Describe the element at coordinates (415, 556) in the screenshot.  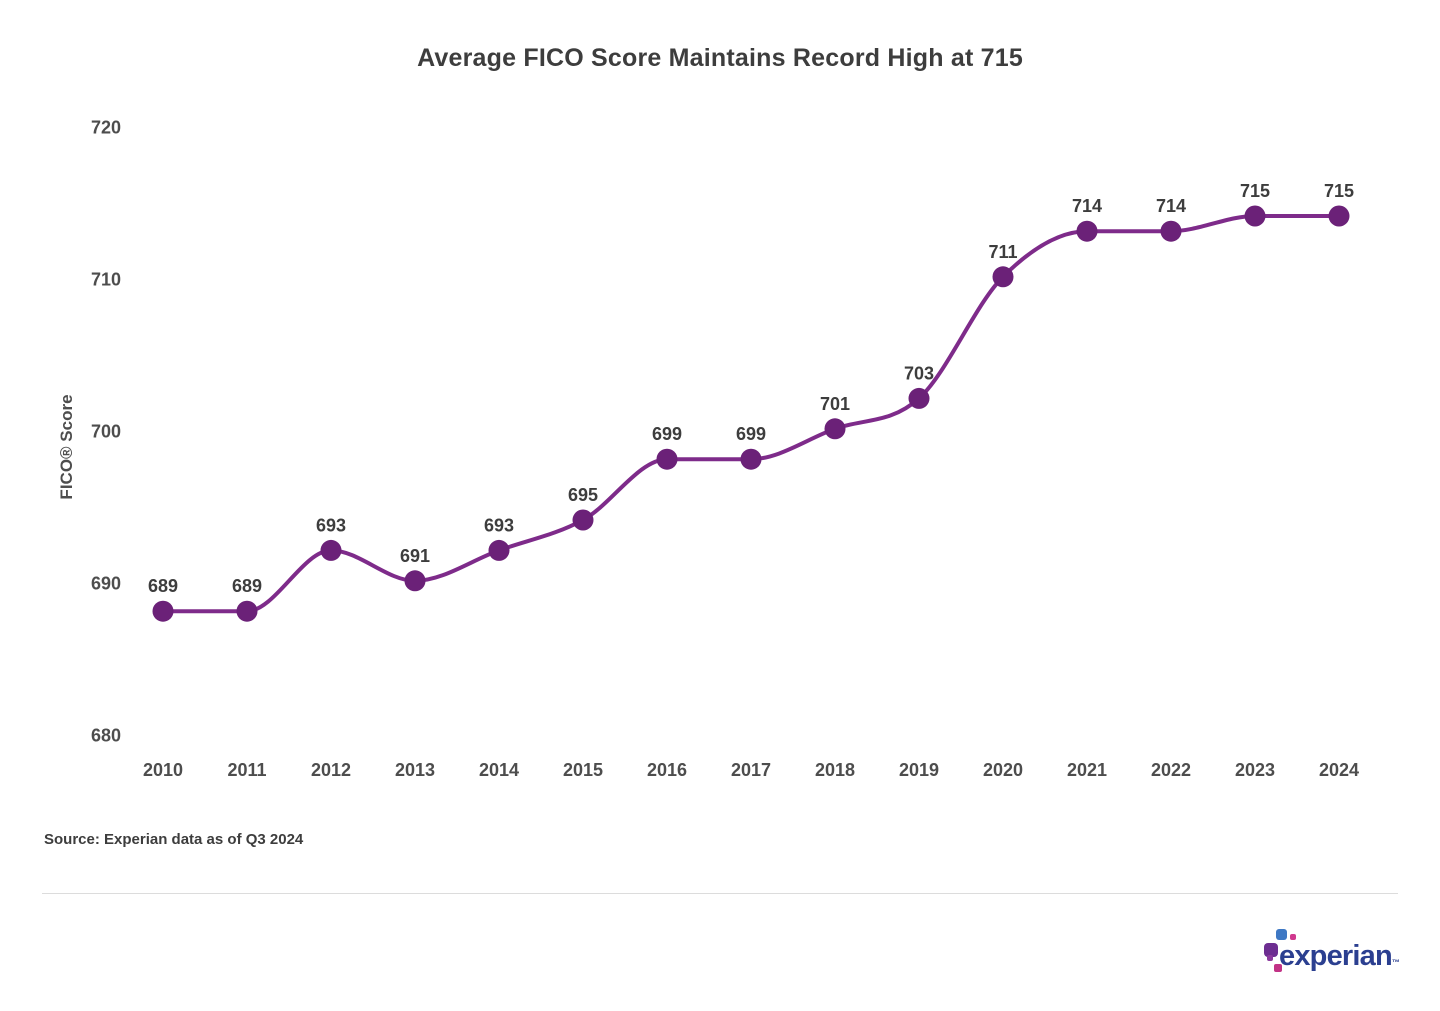
I see `data-label-2013: 691` at that location.